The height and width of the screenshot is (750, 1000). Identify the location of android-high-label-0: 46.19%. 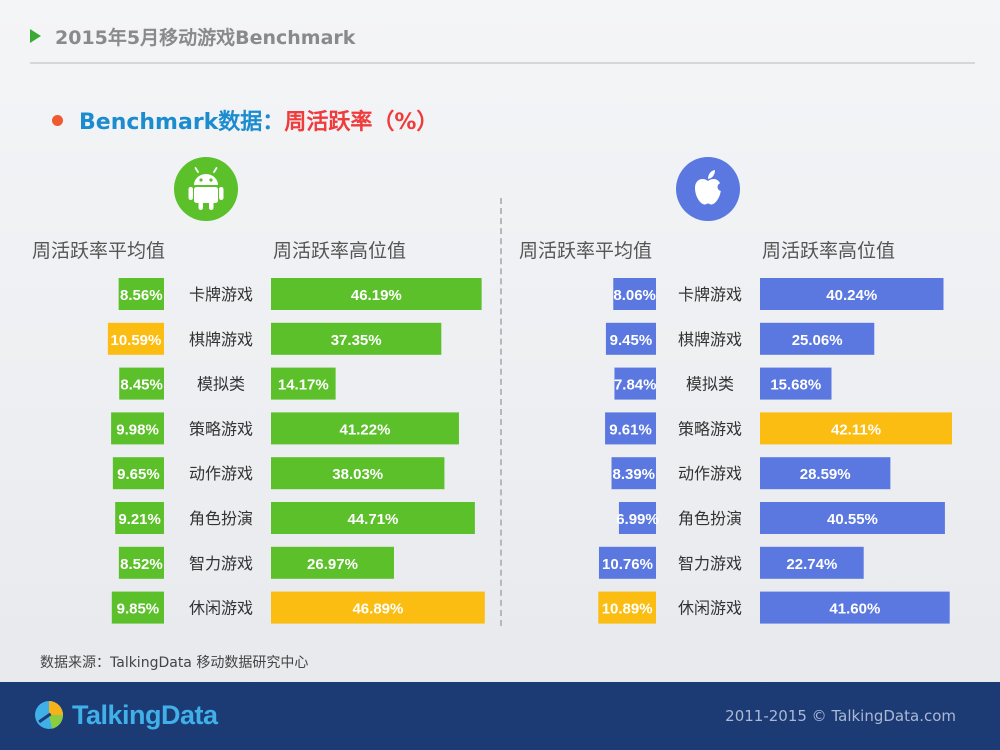
(376, 295).